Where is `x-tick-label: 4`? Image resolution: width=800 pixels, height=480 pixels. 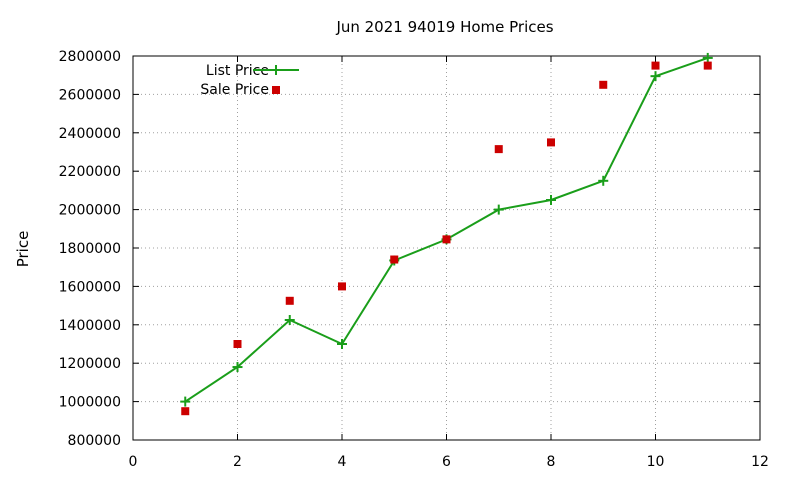 x-tick-label: 4 is located at coordinates (342, 462).